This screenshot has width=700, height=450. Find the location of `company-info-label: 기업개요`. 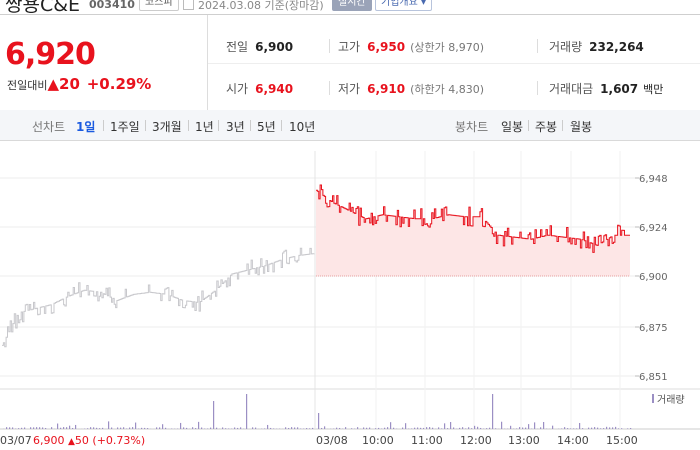

company-info-label: 기업개요 is located at coordinates (399, 4).